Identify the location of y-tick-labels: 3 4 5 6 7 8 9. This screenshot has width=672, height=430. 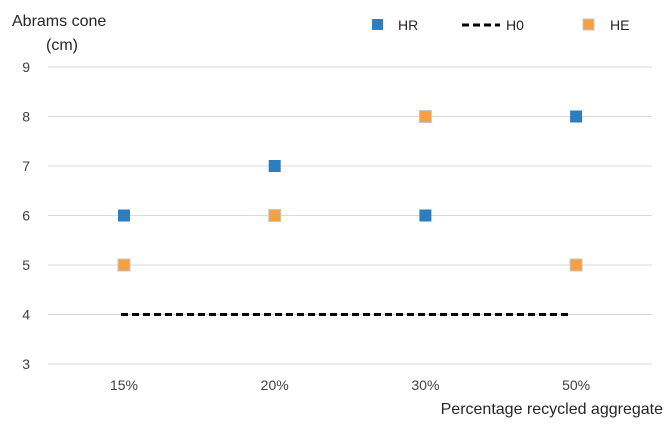
(26, 215).